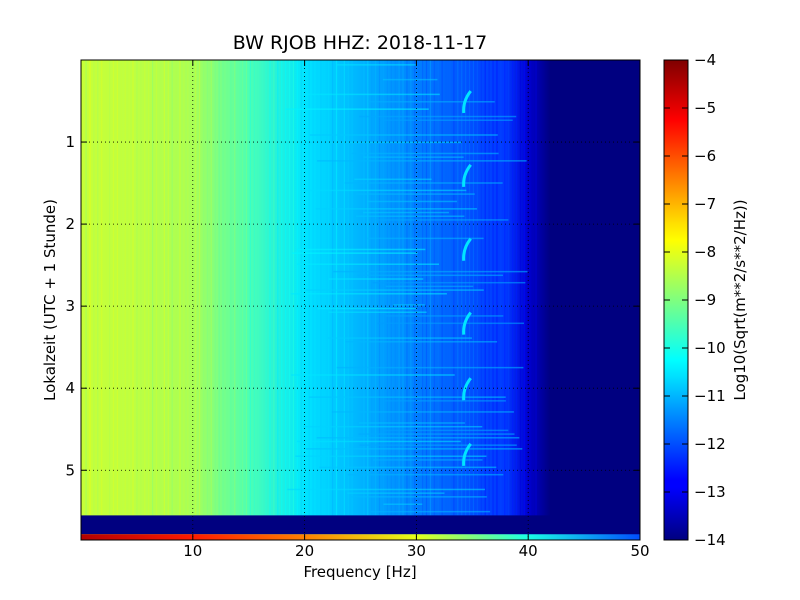  I want to click on colorbar-ticks: −4 −5 −6 −7 −8 −9 −10 −11 −12 −13 −14, so click(695, 300).